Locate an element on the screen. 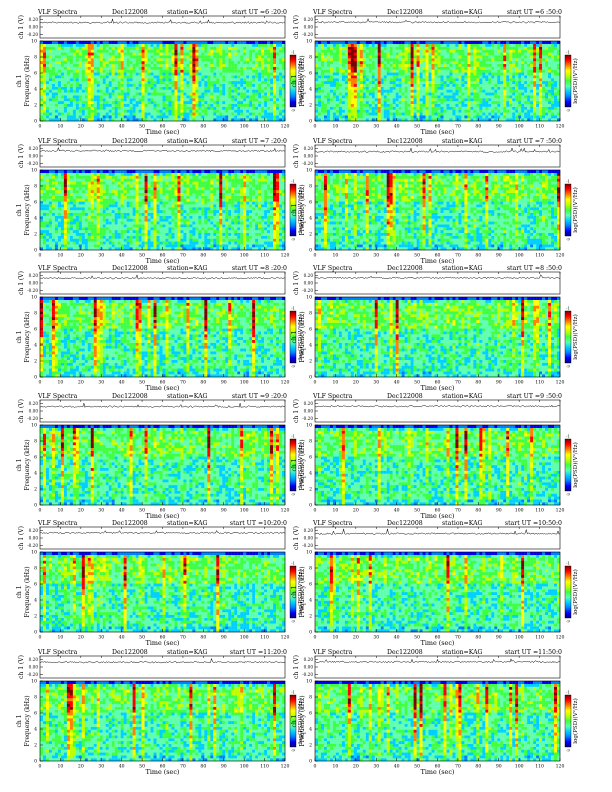  panel-start-ut: start UT =7 :50:0 is located at coordinates (534, 141).